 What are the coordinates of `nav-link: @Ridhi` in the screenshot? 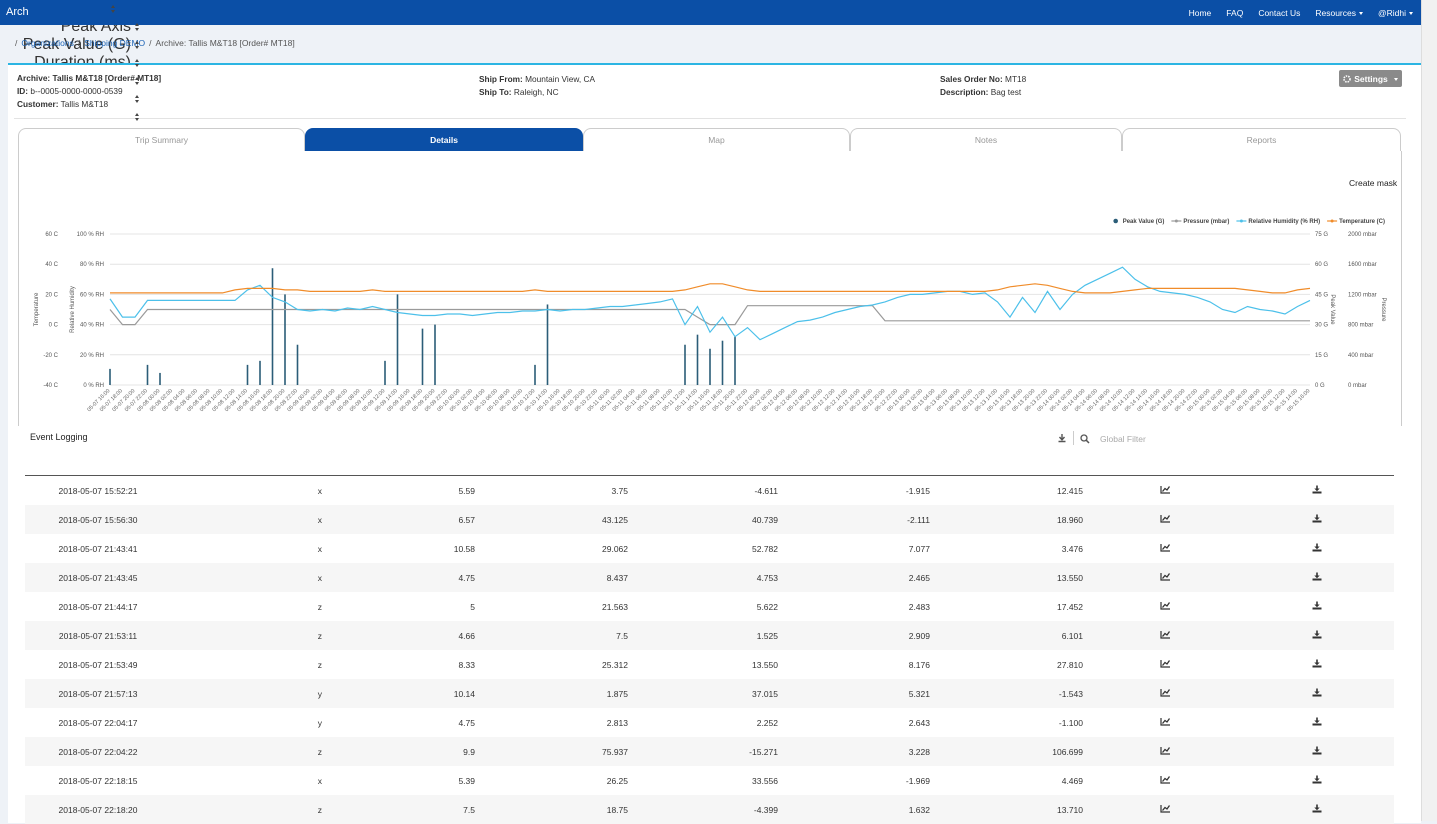 It's located at (1395, 13).